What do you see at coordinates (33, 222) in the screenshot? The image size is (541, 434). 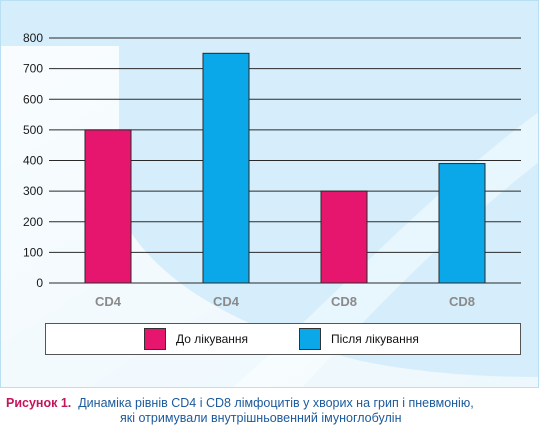 I see `y-tick-label: 200` at bounding box center [33, 222].